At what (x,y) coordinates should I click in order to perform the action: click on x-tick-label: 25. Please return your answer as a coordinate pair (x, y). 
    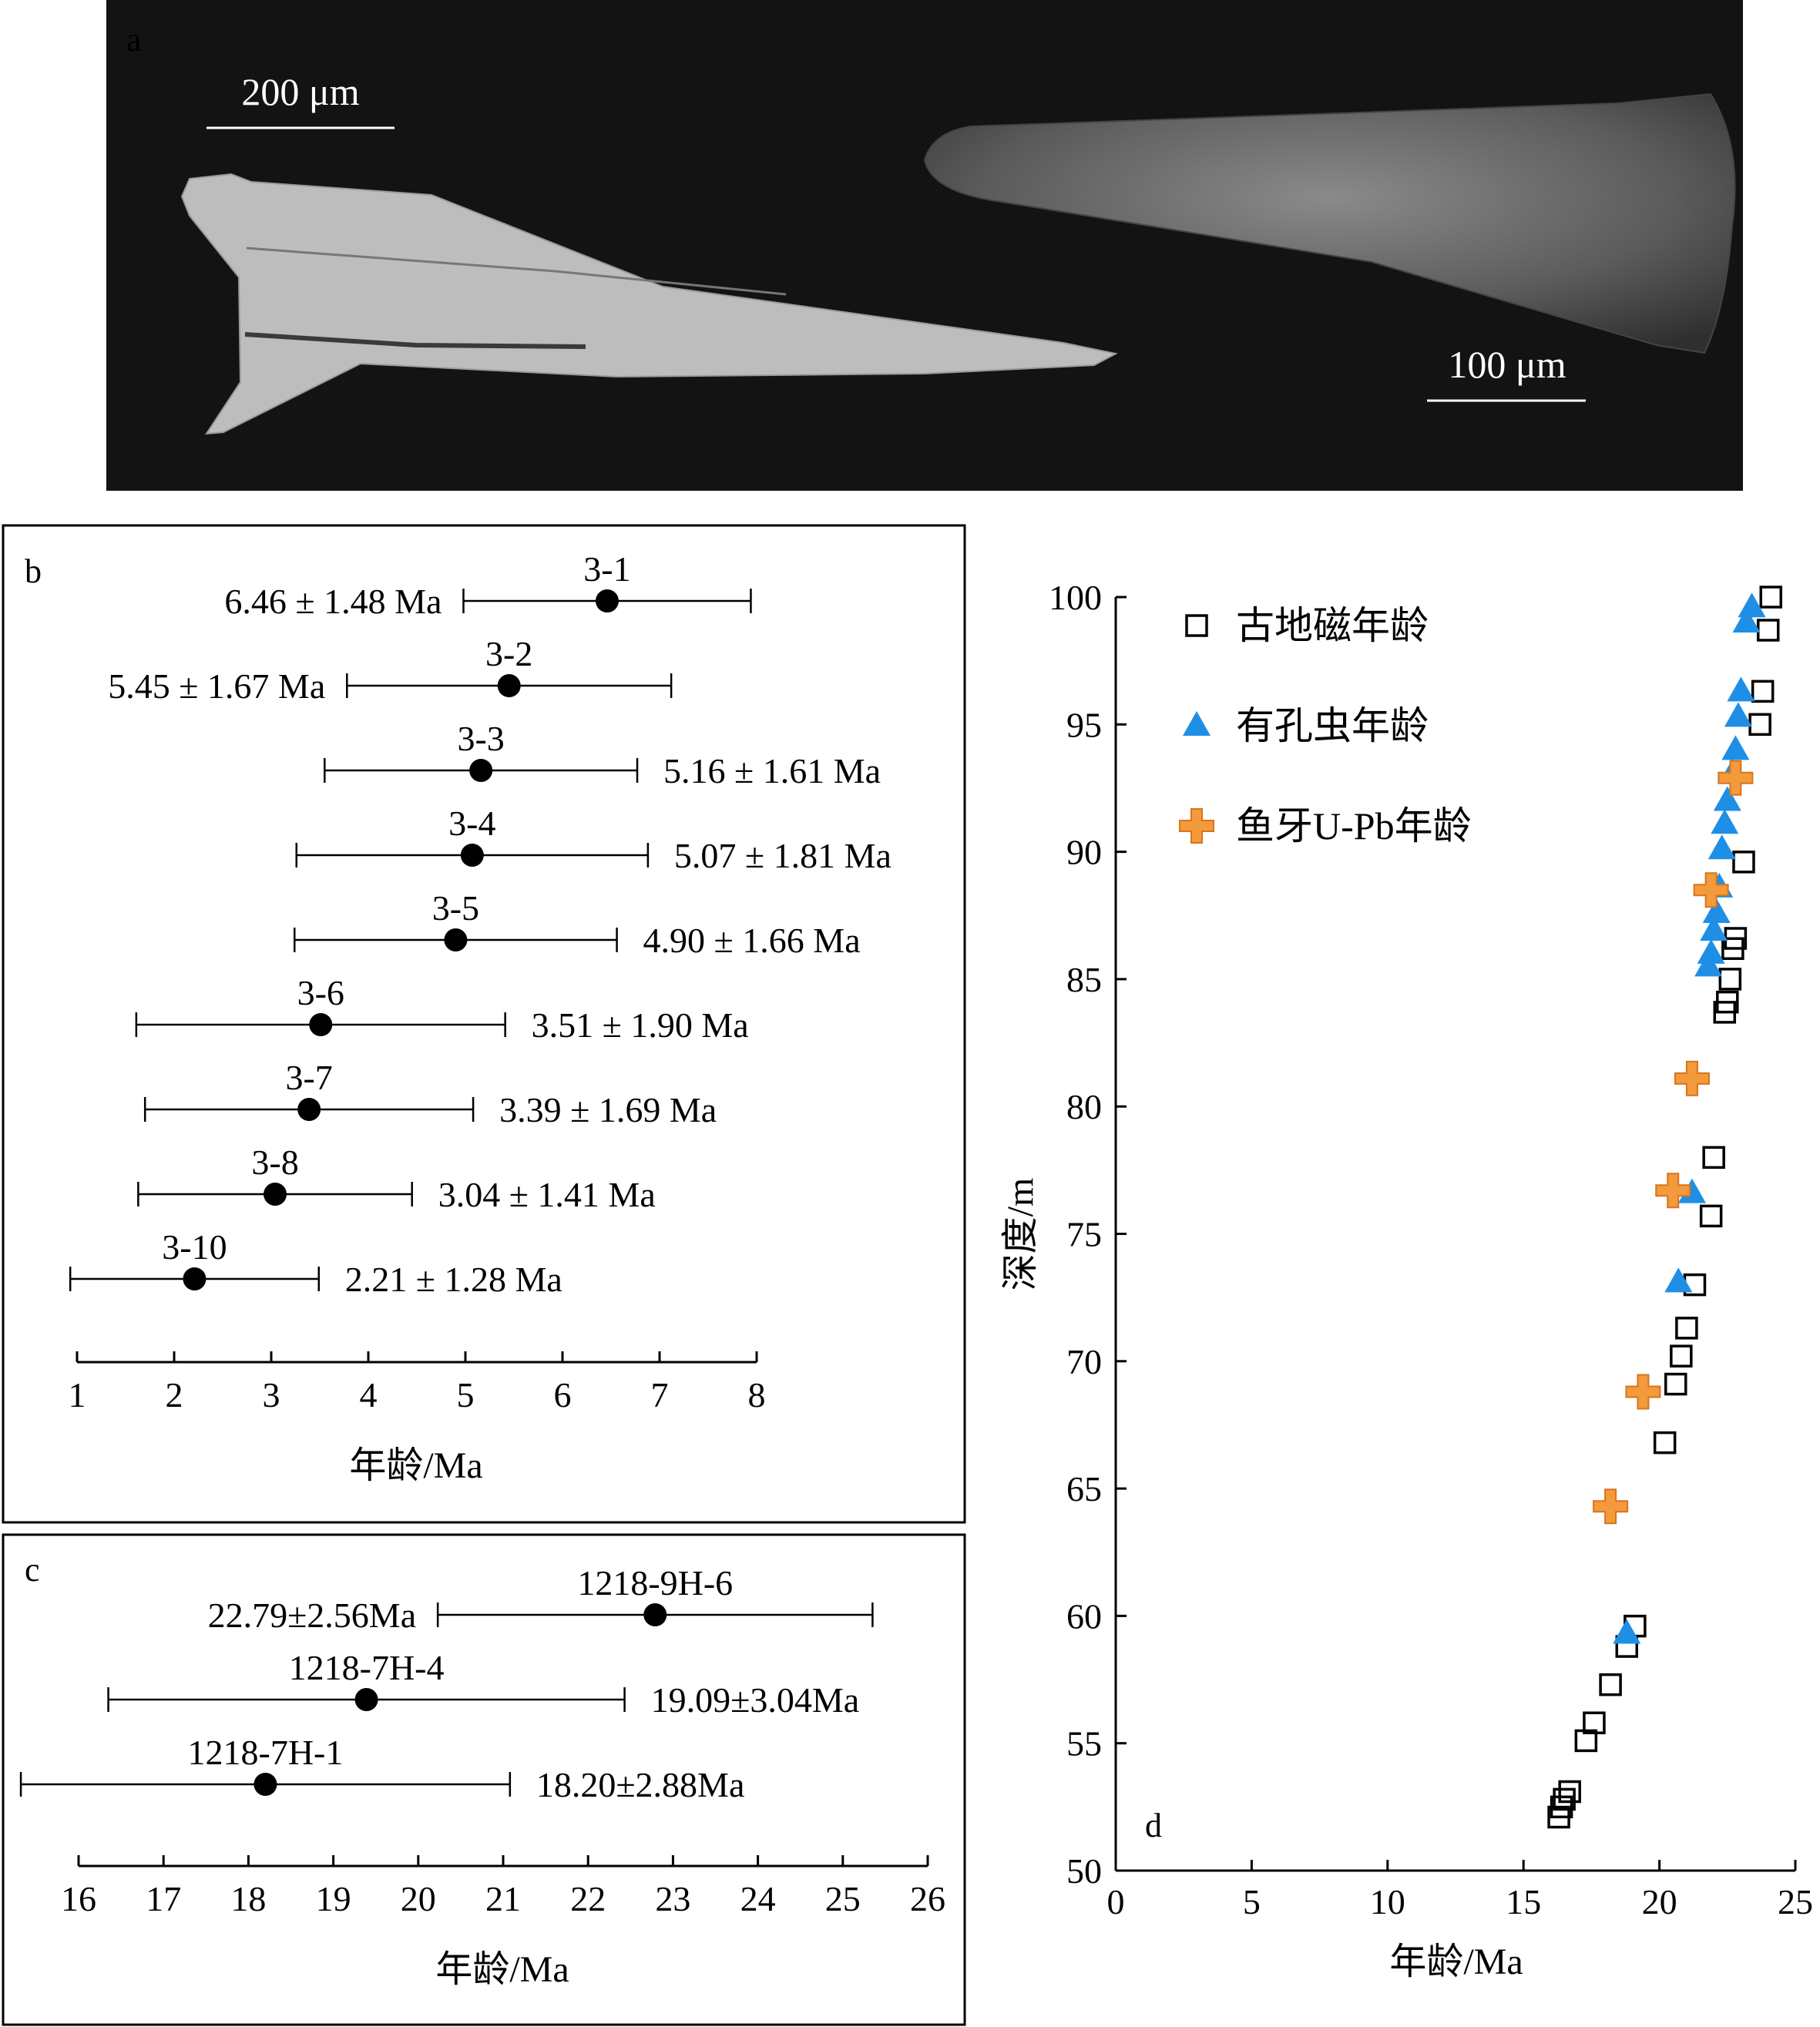
    Looking at the image, I should click on (843, 1898).